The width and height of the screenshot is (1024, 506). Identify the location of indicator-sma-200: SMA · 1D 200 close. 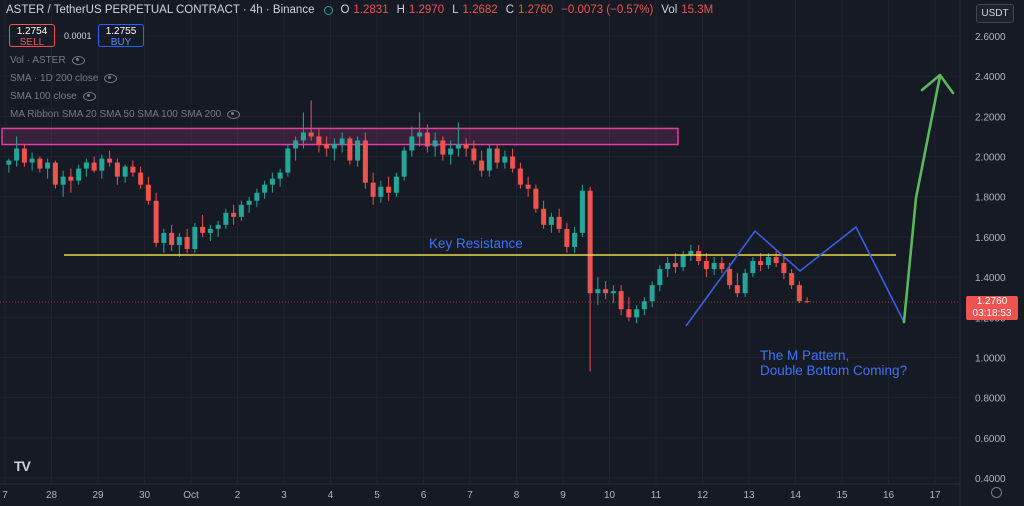
(64, 78).